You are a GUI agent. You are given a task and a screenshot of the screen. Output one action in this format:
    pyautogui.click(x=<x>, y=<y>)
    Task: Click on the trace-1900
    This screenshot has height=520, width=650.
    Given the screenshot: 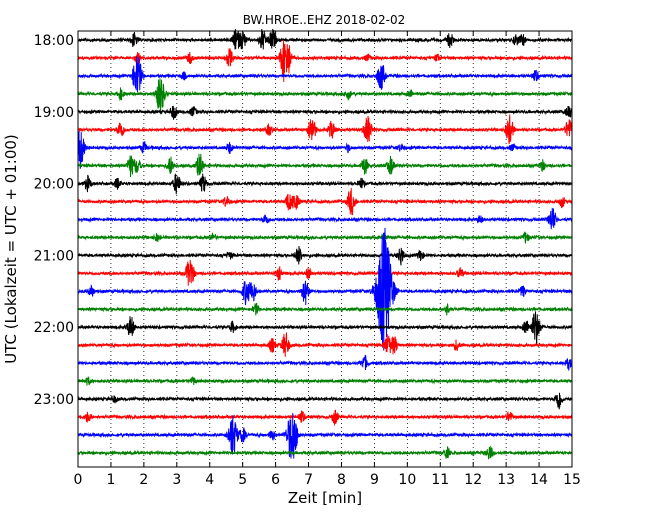 What is the action you would take?
    pyautogui.click(x=325, y=112)
    